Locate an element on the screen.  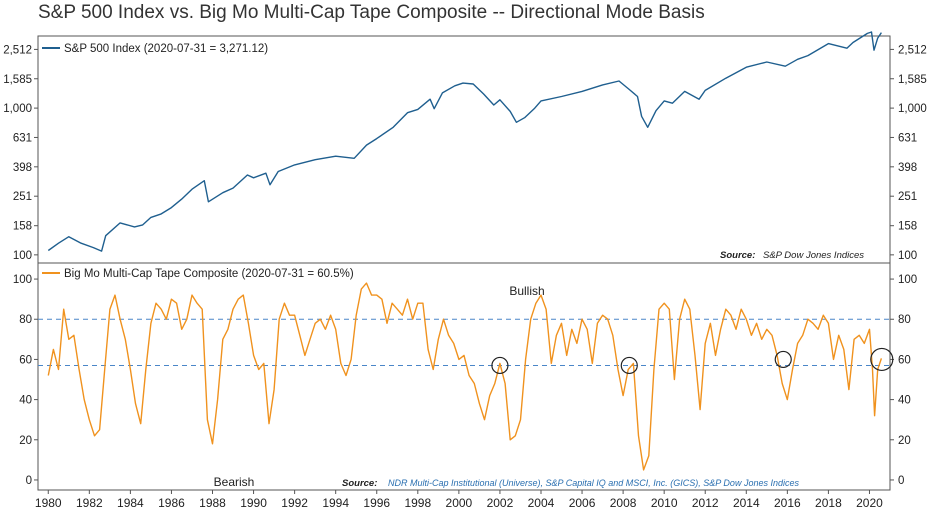
bottom-ytick-right-label: 100 is located at coordinates (907, 280).